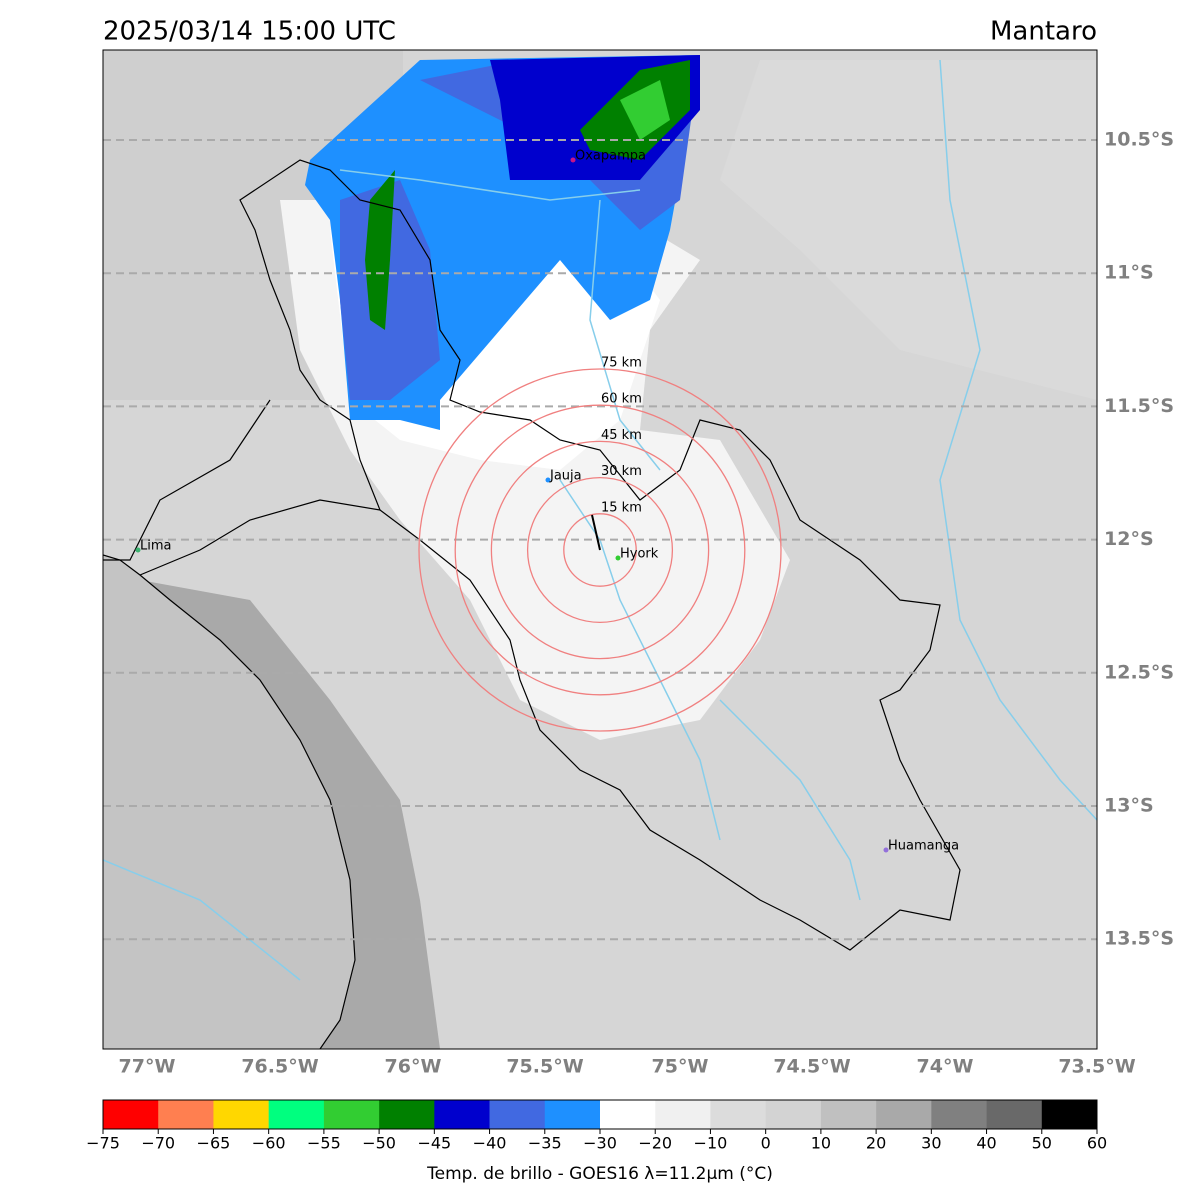 The image size is (1200, 1204). What do you see at coordinates (596, 532) in the screenshot?
I see `track` at bounding box center [596, 532].